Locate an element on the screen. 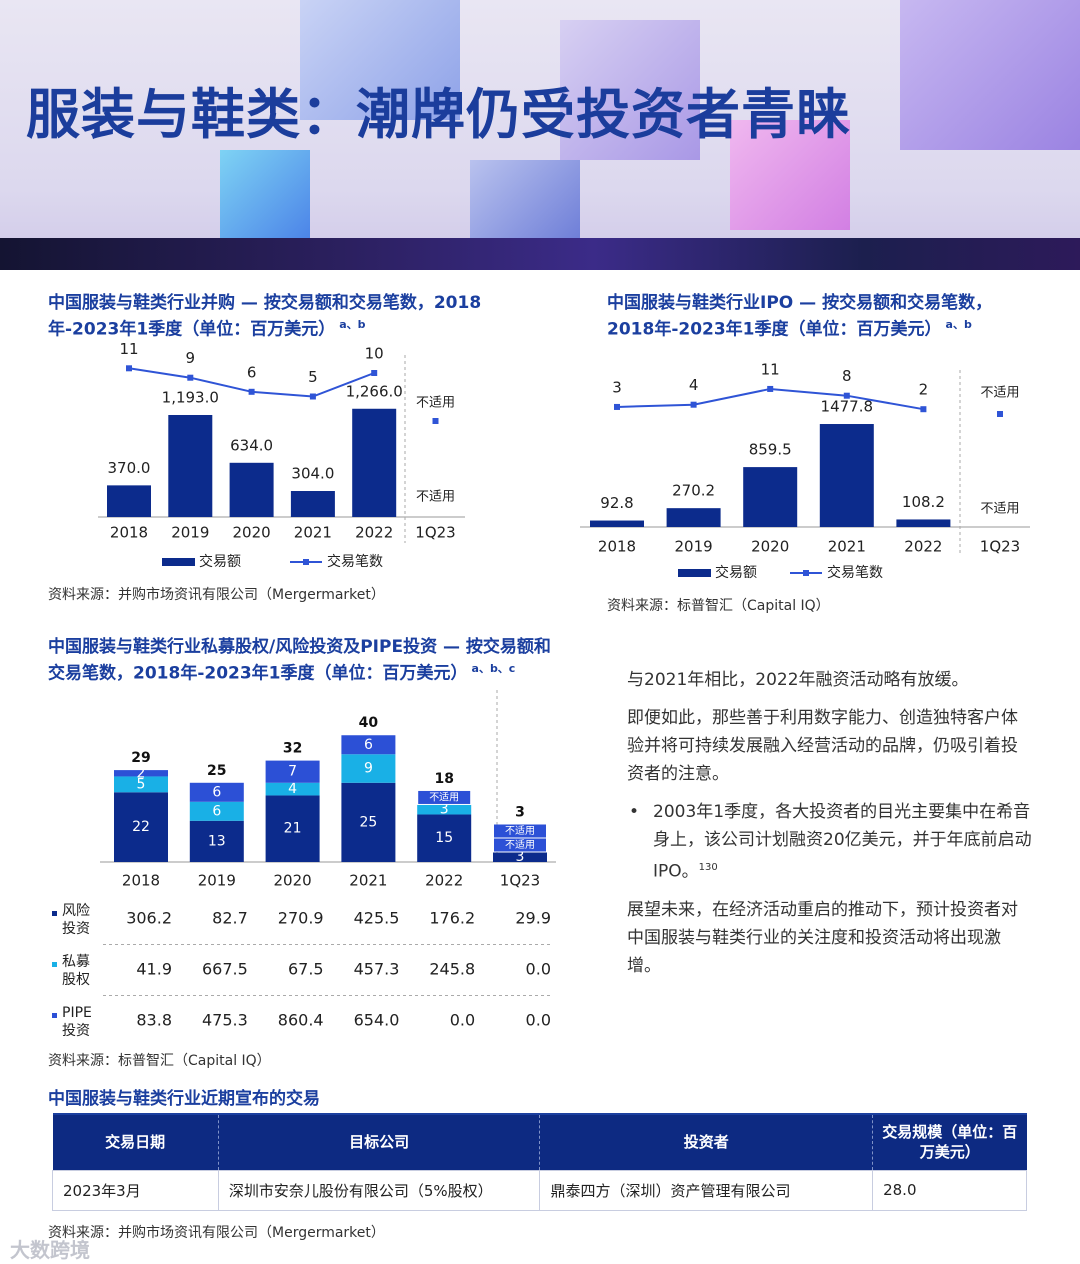  segment-label: 21 is located at coordinates (293, 829).